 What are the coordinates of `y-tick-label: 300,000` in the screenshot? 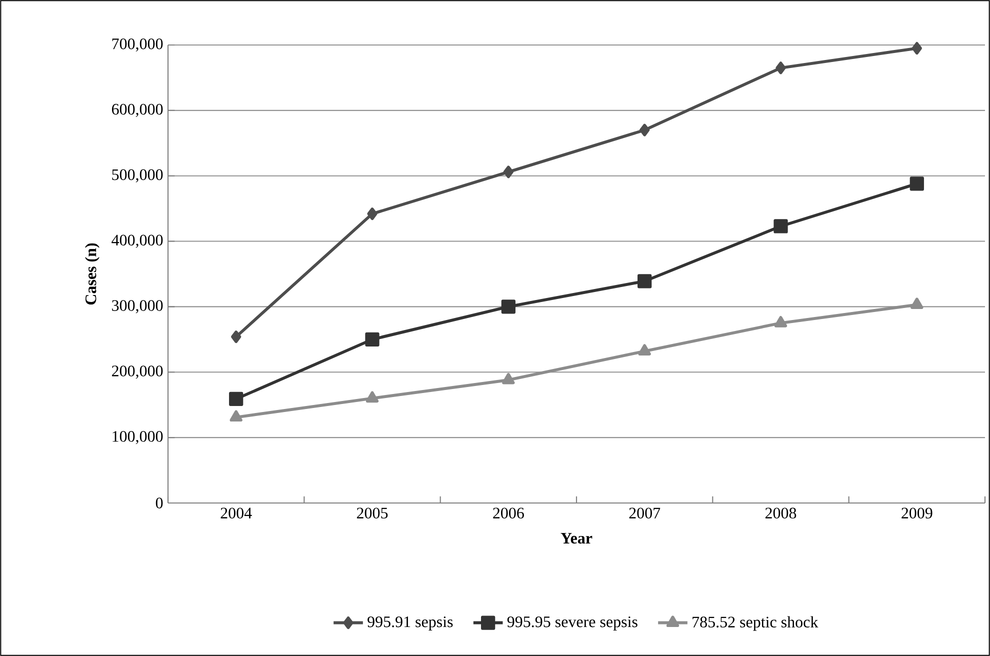 It's located at (137, 307).